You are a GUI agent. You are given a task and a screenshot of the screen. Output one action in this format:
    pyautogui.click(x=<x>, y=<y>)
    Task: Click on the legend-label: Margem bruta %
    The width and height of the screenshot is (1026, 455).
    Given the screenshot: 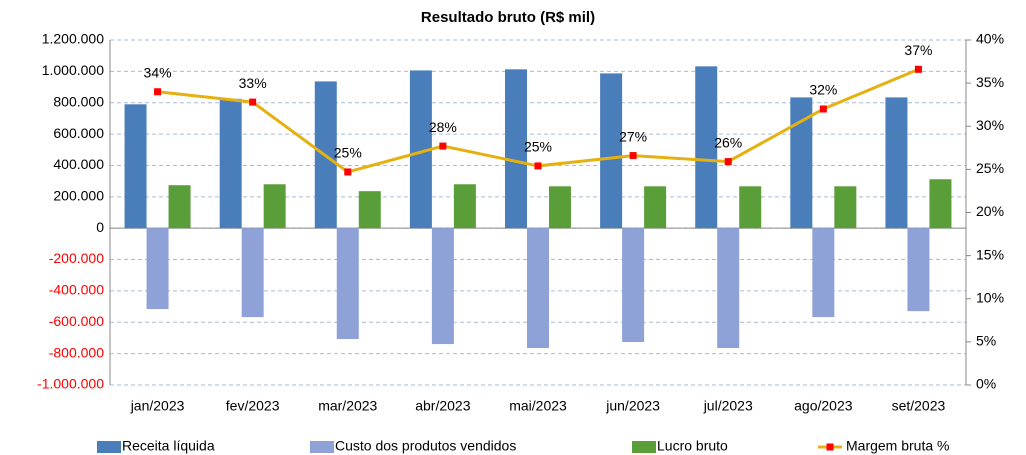 What is the action you would take?
    pyautogui.click(x=897, y=446)
    